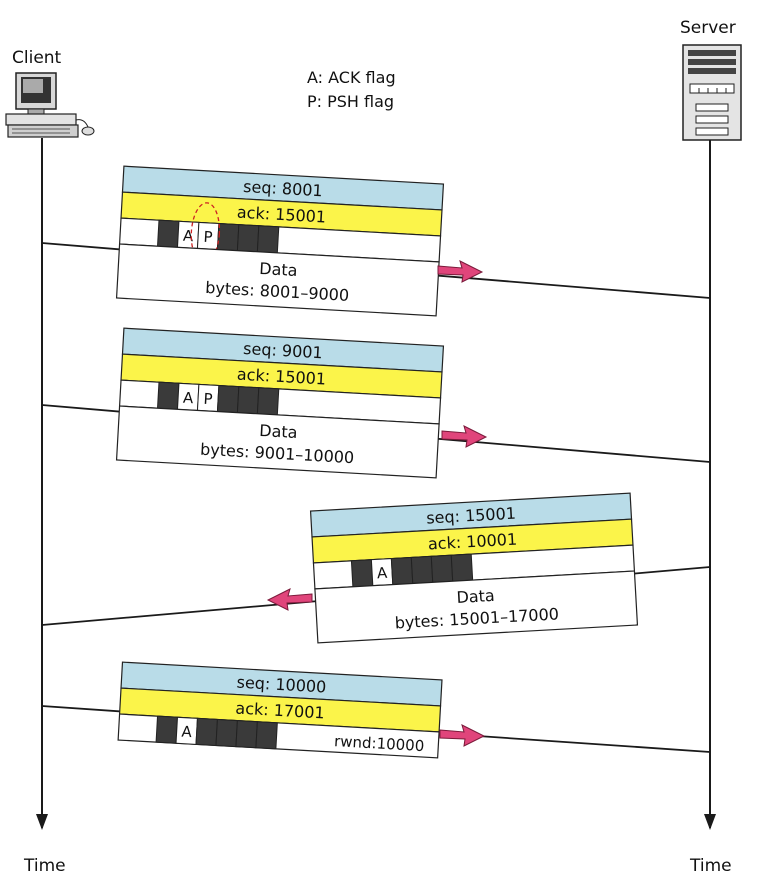  I want to click on legend-psh: P: PSH flag, so click(351, 101).